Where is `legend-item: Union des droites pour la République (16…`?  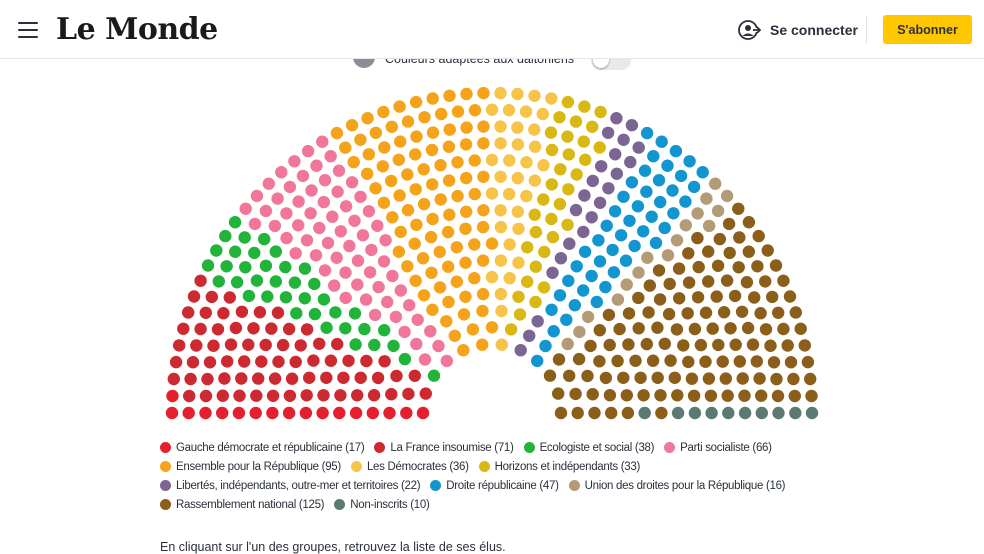 legend-item: Union des droites pour la République (16… is located at coordinates (677, 486).